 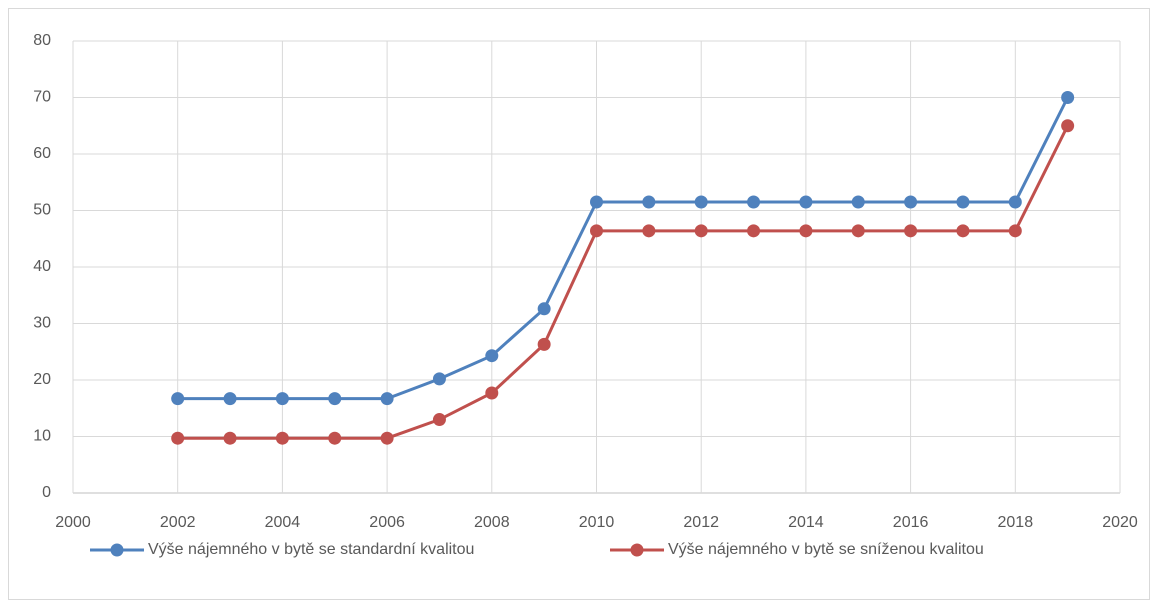 What do you see at coordinates (73, 522) in the screenshot?
I see `x-tick-label: 2000` at bounding box center [73, 522].